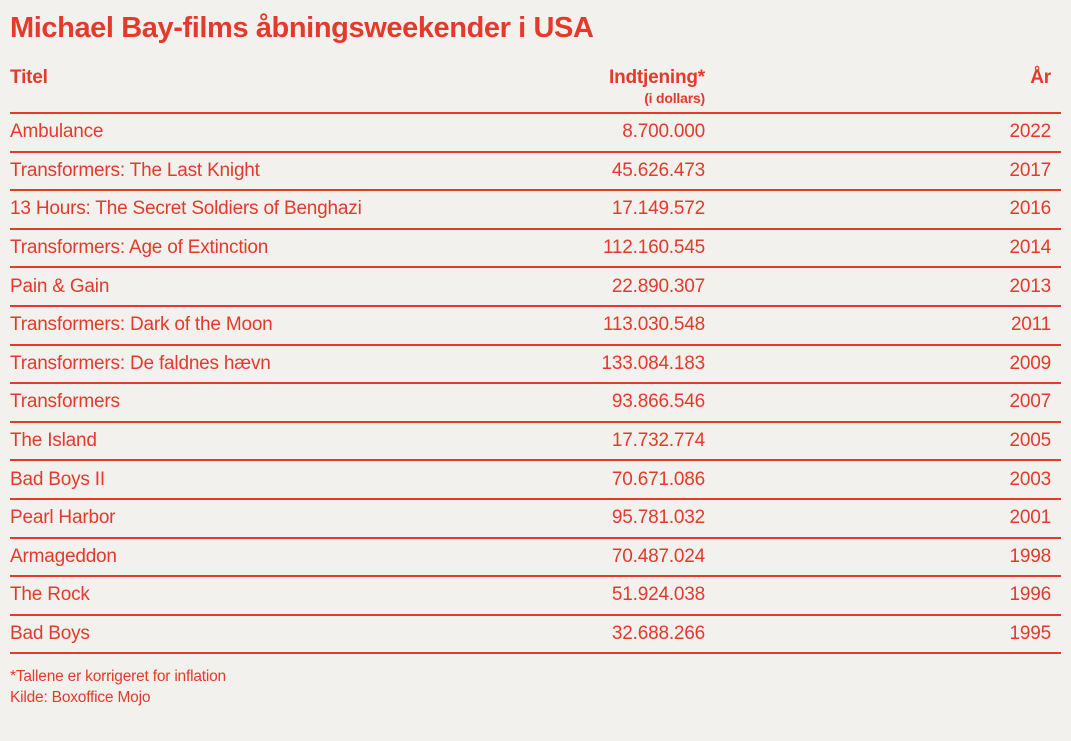  I want to click on table-row: Armageddon 70.487.024 1998, so click(535, 557).